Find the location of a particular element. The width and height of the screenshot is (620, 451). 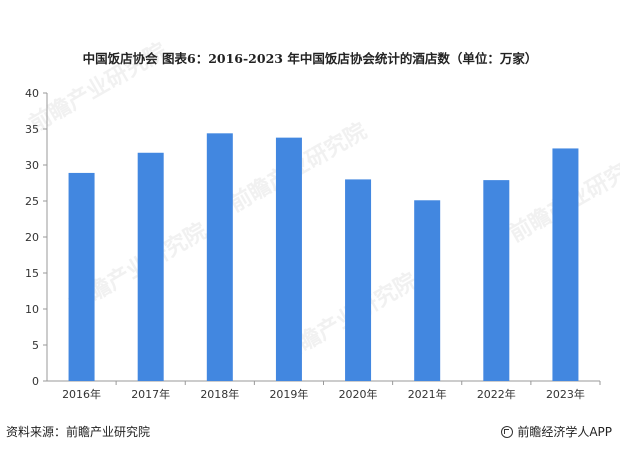

x-tick-label: 2021年 is located at coordinates (427, 394).